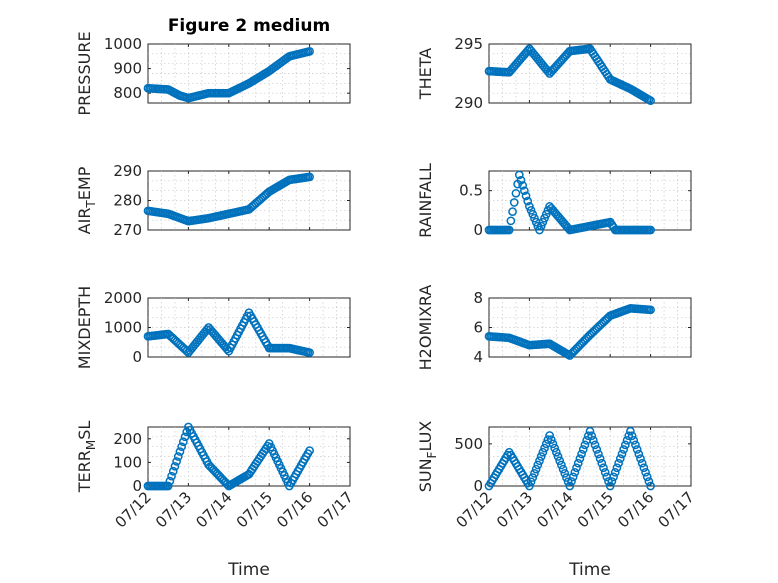 The width and height of the screenshot is (778, 583). I want to click on x-tick-label: 07/16, so click(294, 509).